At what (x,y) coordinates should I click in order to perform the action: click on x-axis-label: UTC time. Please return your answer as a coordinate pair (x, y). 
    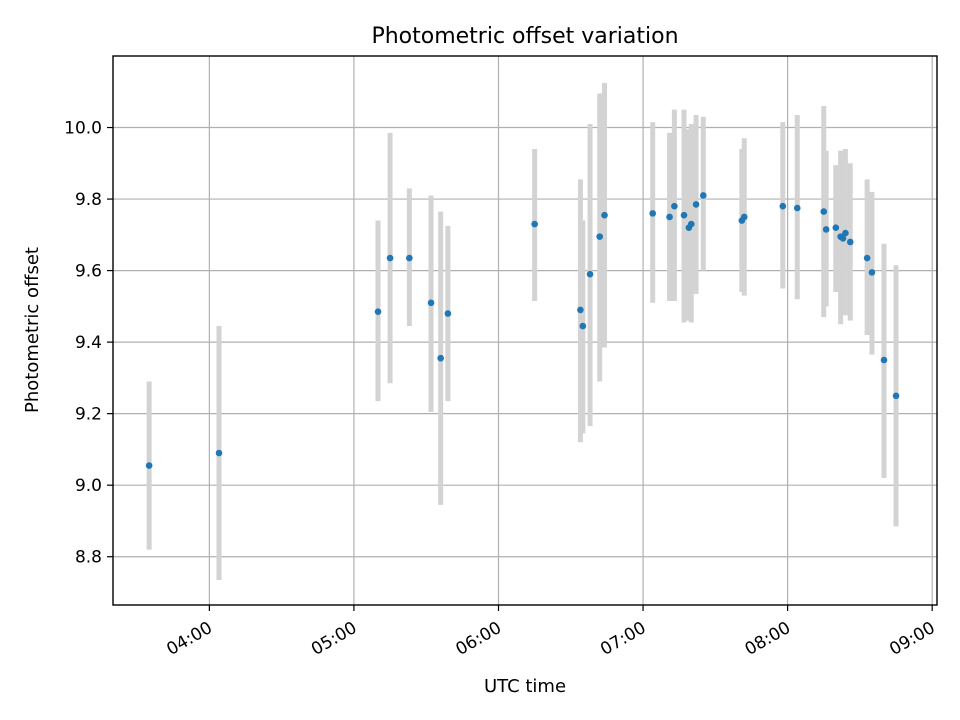
    Looking at the image, I should click on (525, 686).